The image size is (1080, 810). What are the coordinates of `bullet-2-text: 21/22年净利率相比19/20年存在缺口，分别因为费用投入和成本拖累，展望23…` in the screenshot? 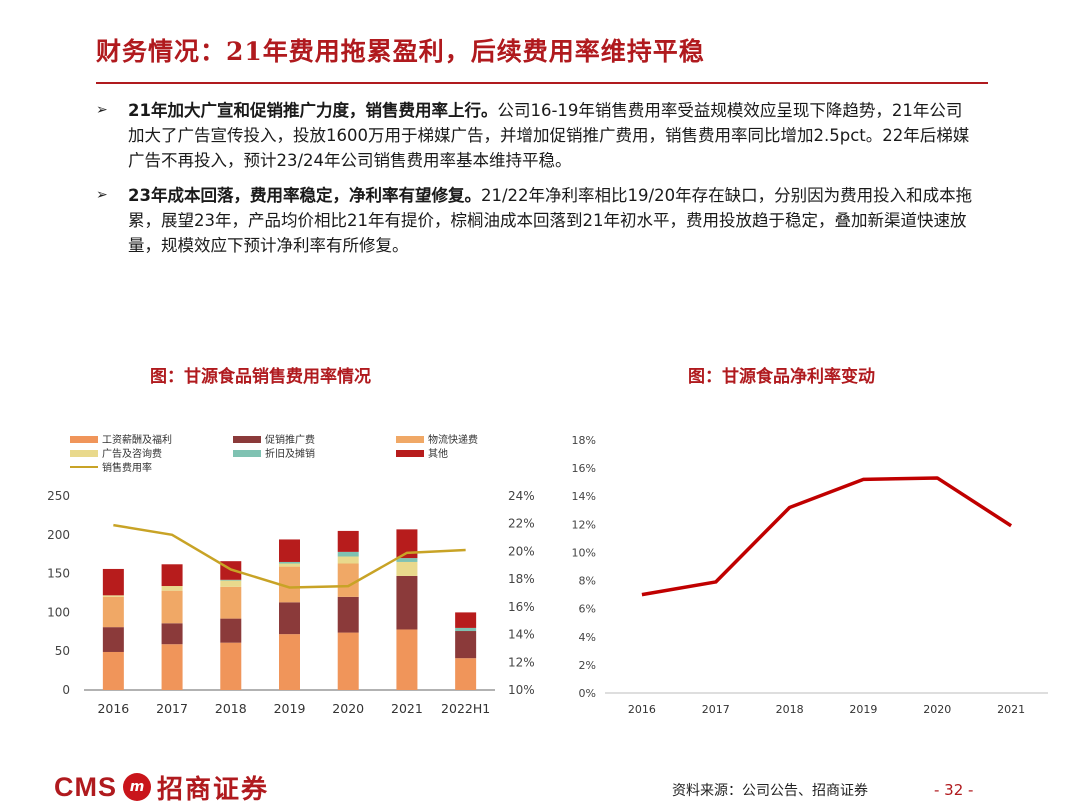 It's located at (550, 220).